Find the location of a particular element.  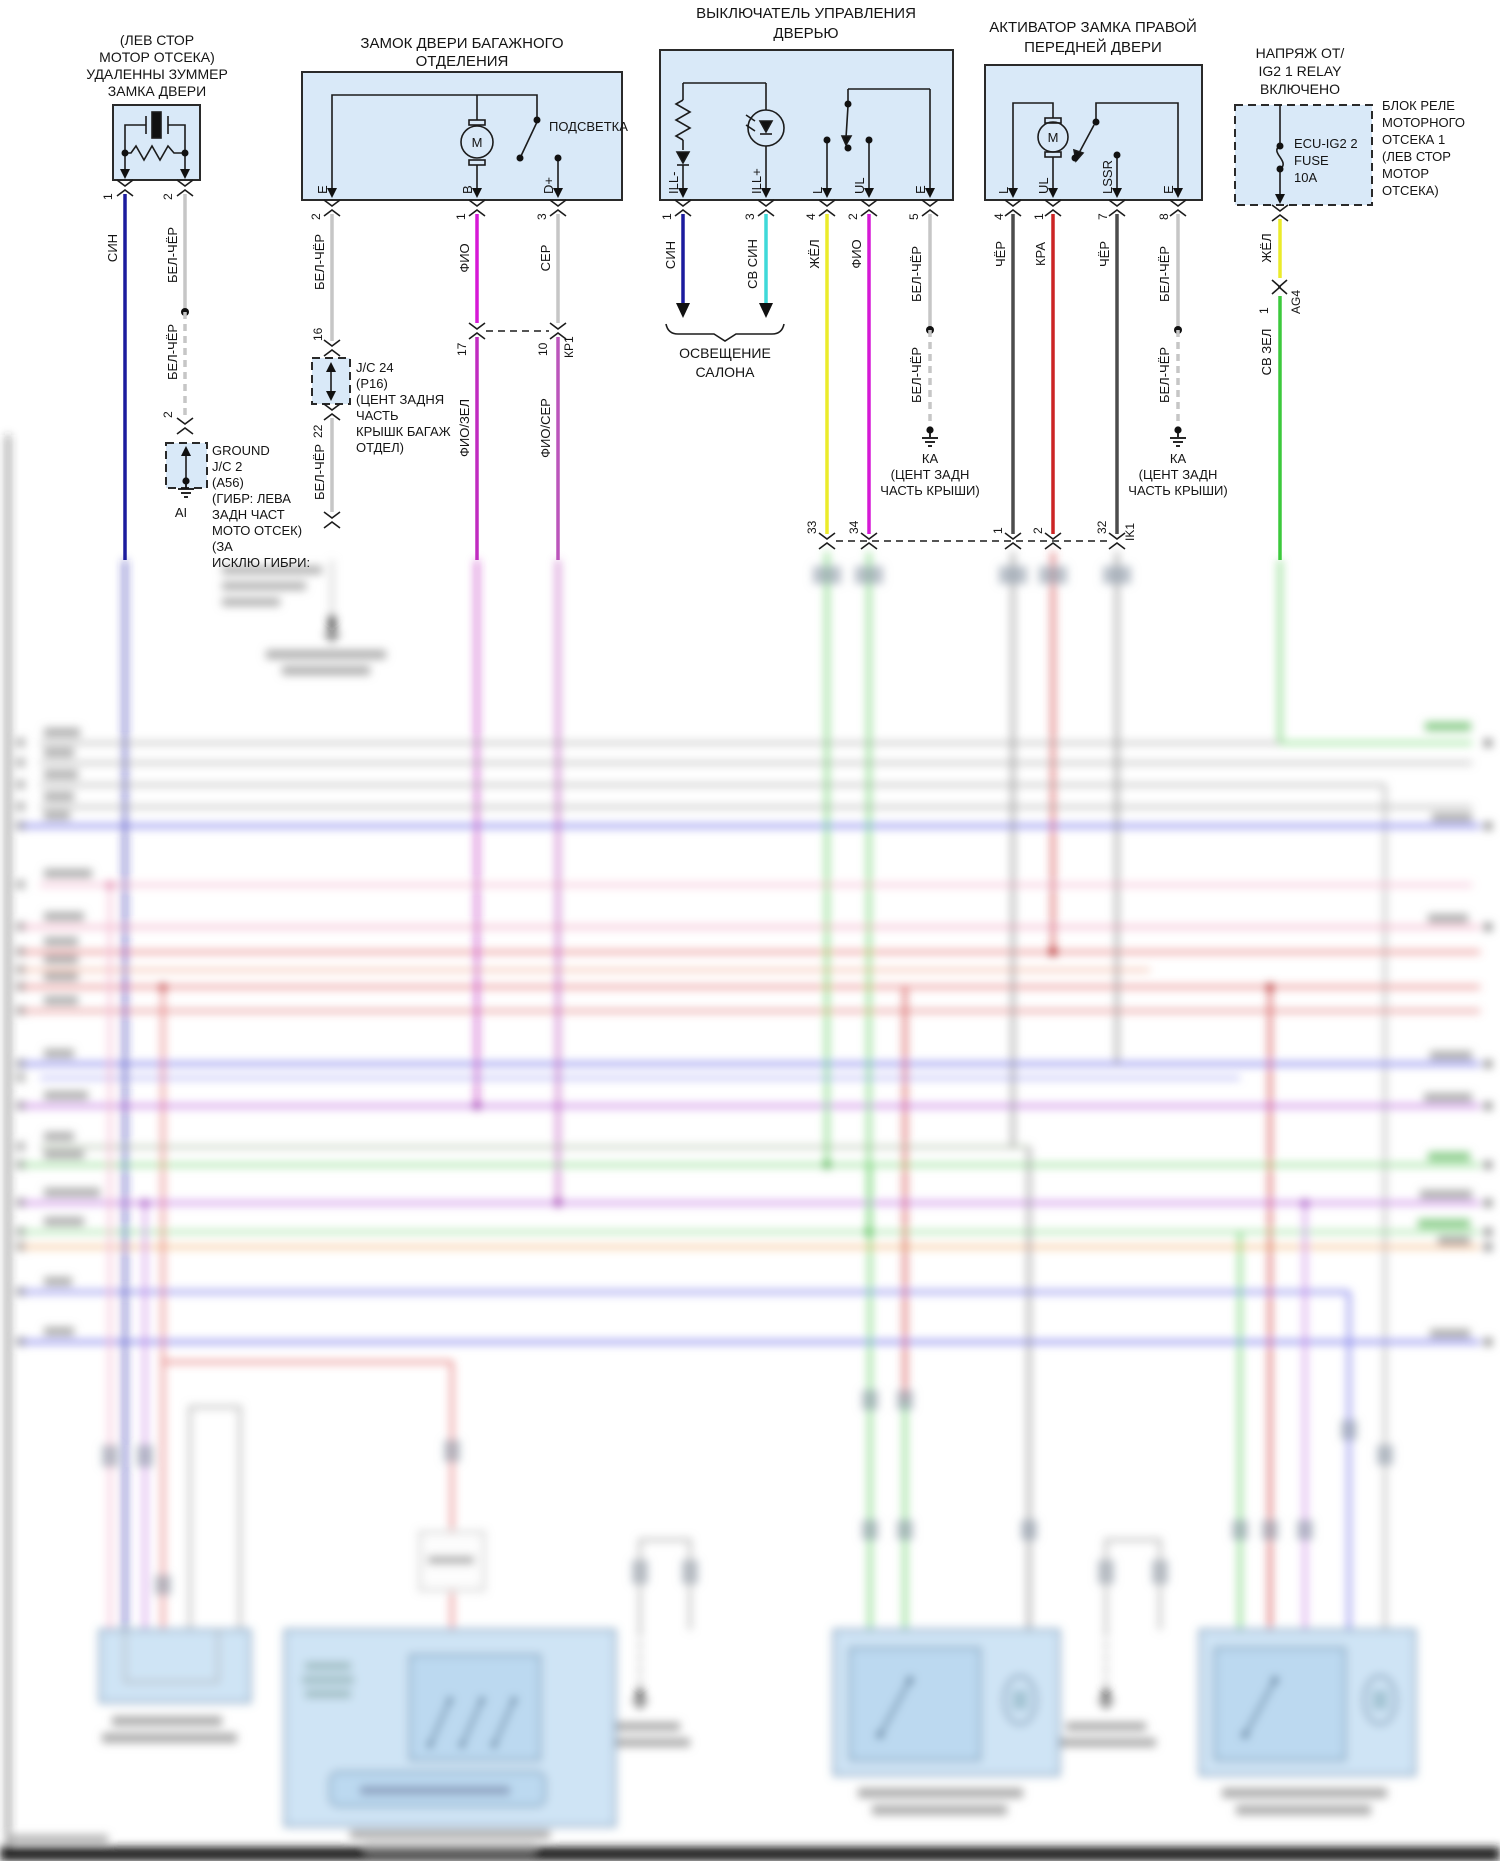

small-inline-connector-box-blurred is located at coordinates (452, 1561).